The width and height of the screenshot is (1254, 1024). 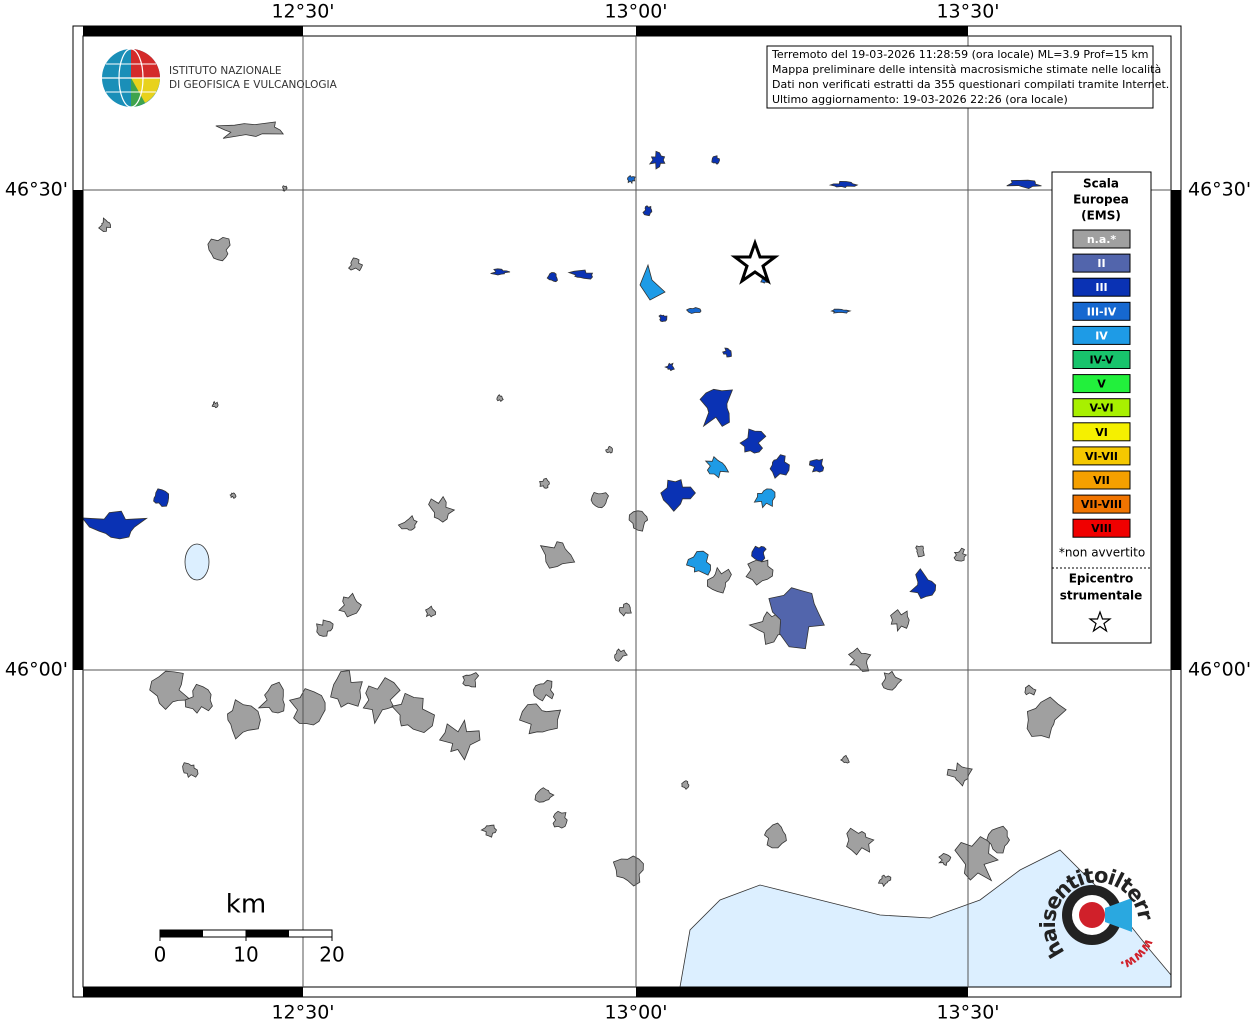 I want to click on legend-label: VIII, so click(x=1101, y=528).